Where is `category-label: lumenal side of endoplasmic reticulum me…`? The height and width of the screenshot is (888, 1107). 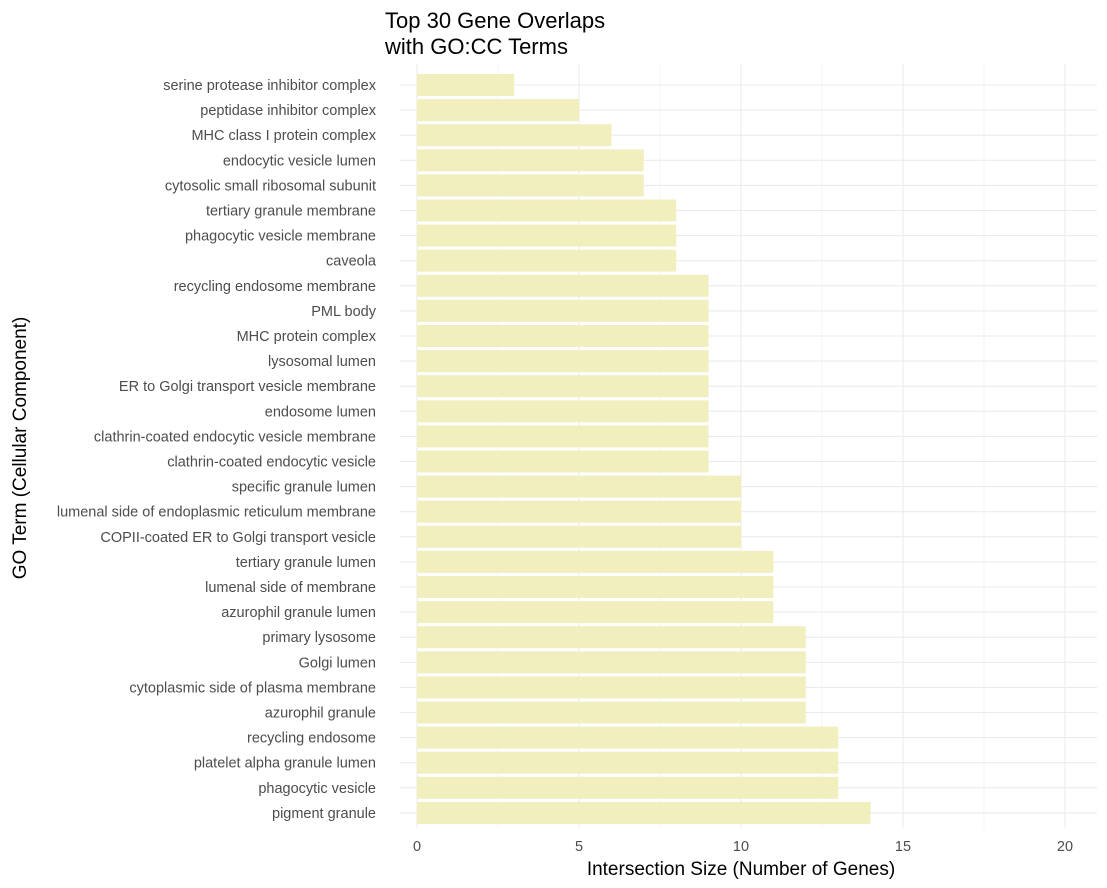
category-label: lumenal side of endoplasmic reticulum me… is located at coordinates (216, 513).